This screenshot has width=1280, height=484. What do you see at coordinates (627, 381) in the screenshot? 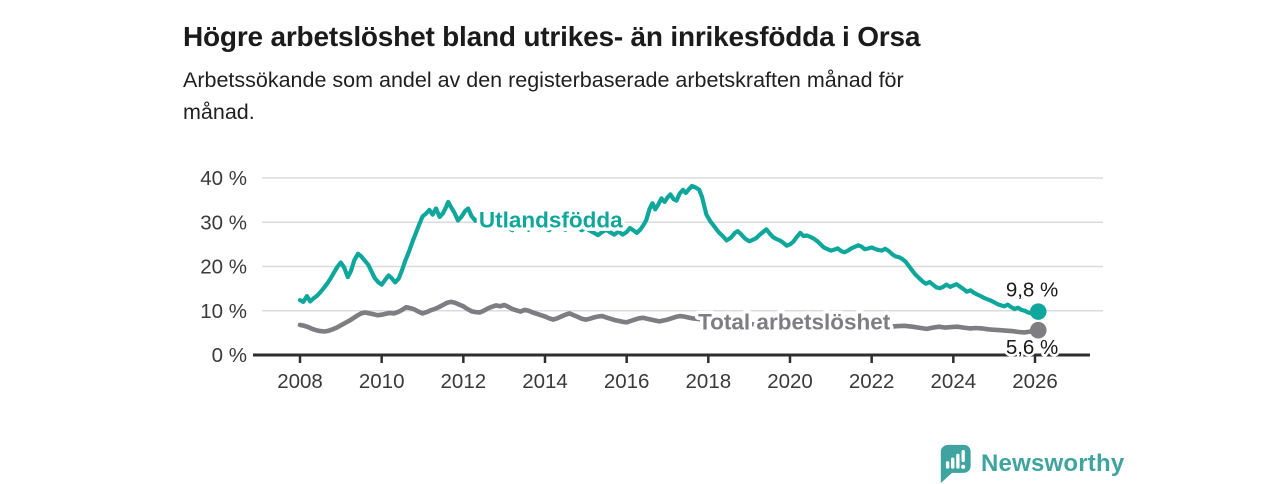
I see `x-axis-tick-label: 2016` at bounding box center [627, 381].